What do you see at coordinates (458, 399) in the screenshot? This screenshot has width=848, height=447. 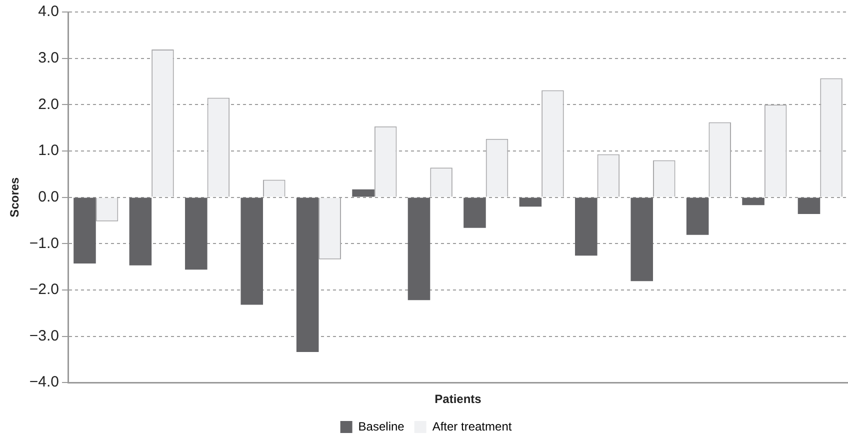 I see `x-axis-title: Patients` at bounding box center [458, 399].